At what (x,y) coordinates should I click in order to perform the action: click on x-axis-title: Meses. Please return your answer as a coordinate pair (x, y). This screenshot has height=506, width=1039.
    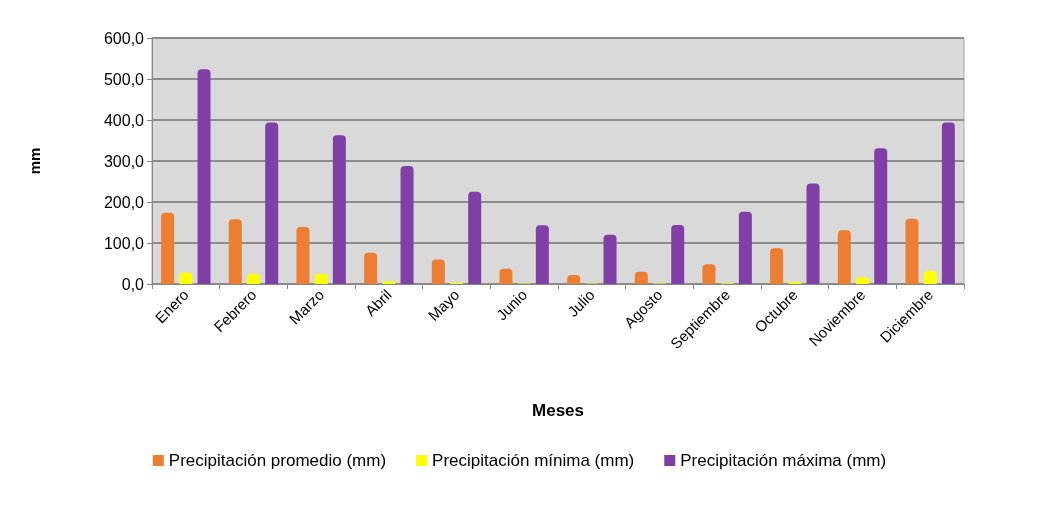
    Looking at the image, I should click on (558, 410).